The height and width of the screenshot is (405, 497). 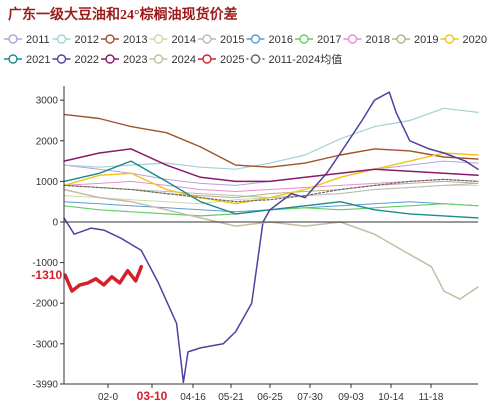 What do you see at coordinates (123, 14) in the screenshot?
I see `chart-title: 广东一级大豆油和24°棕榈油现货价差` at bounding box center [123, 14].